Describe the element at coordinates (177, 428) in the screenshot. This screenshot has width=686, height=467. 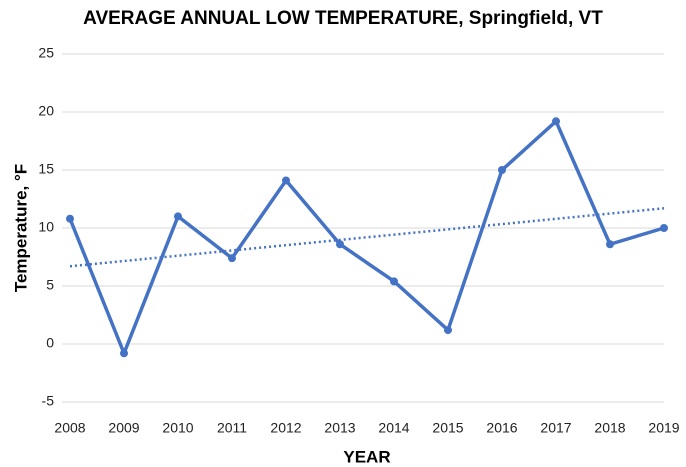
I see `x-tick-label: 2010` at that location.